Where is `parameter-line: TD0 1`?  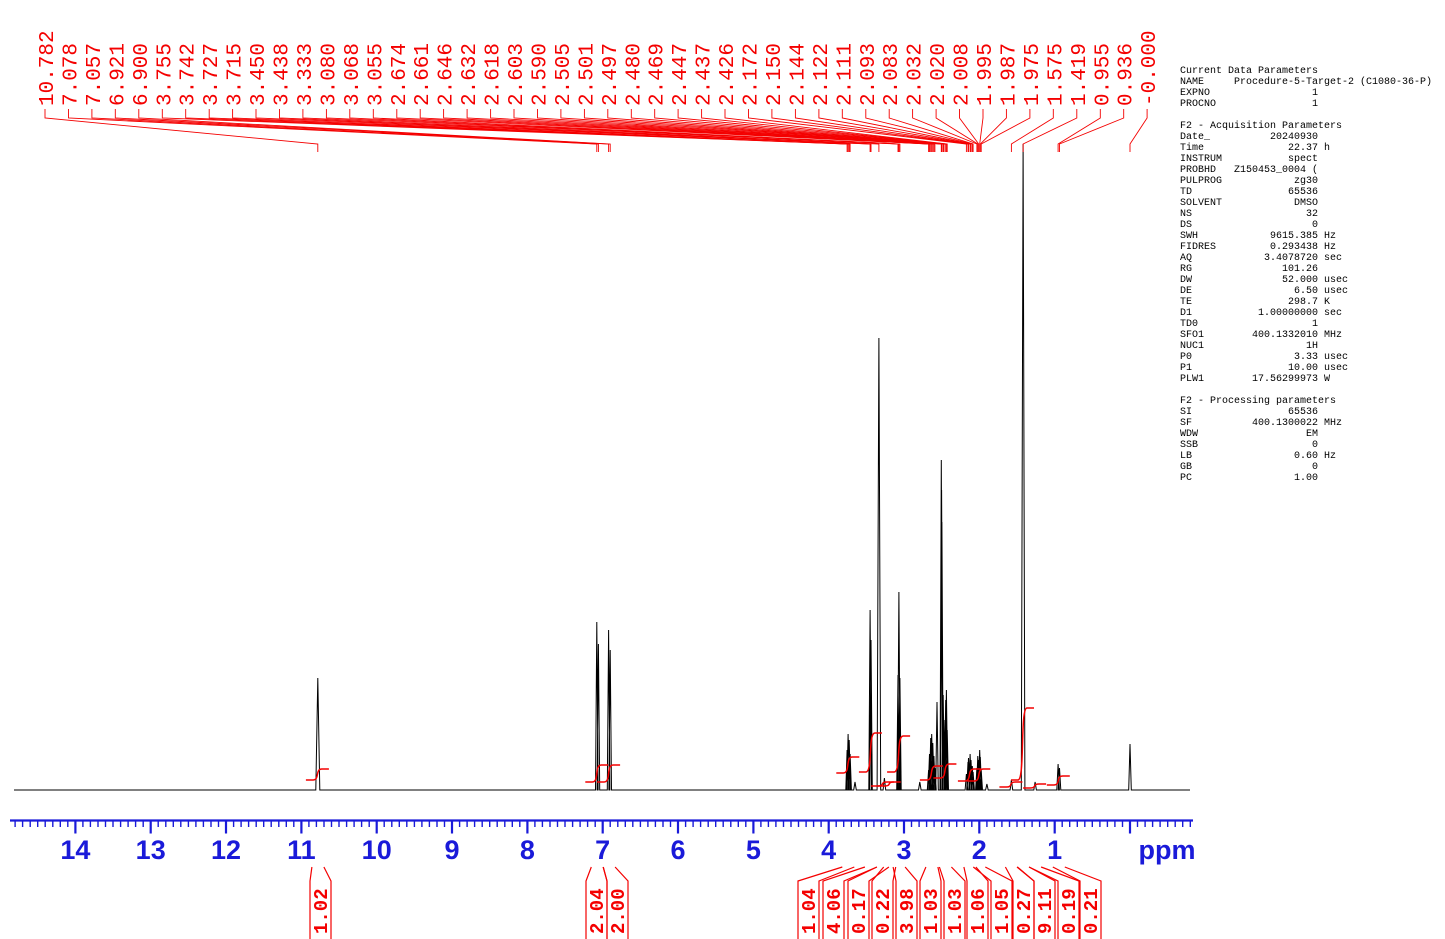 parameter-line: TD0 1 is located at coordinates (1249, 324).